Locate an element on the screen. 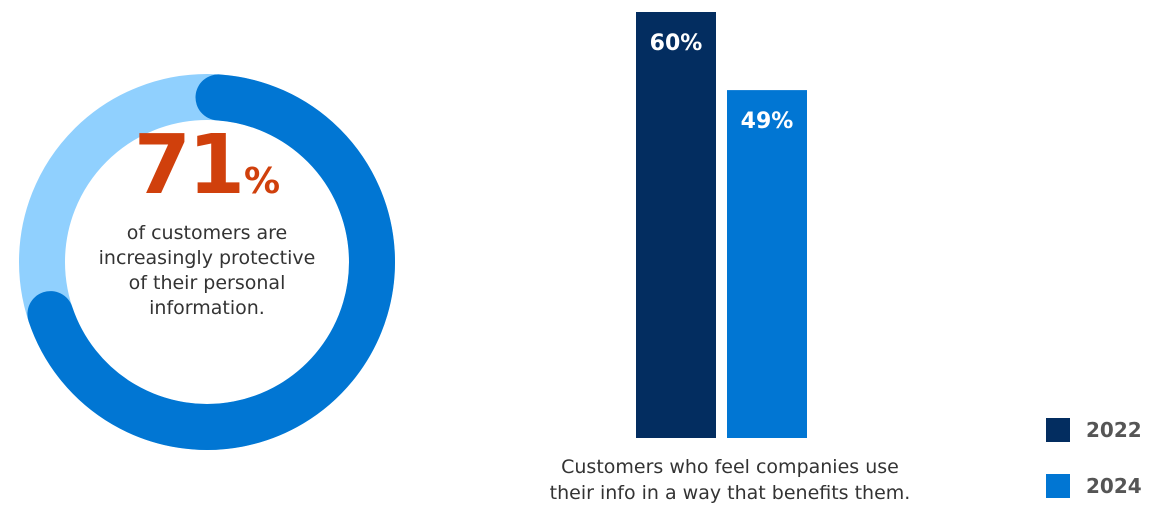 This screenshot has height=513, width=1164. legend-item-2022: 2022 is located at coordinates (1094, 430).